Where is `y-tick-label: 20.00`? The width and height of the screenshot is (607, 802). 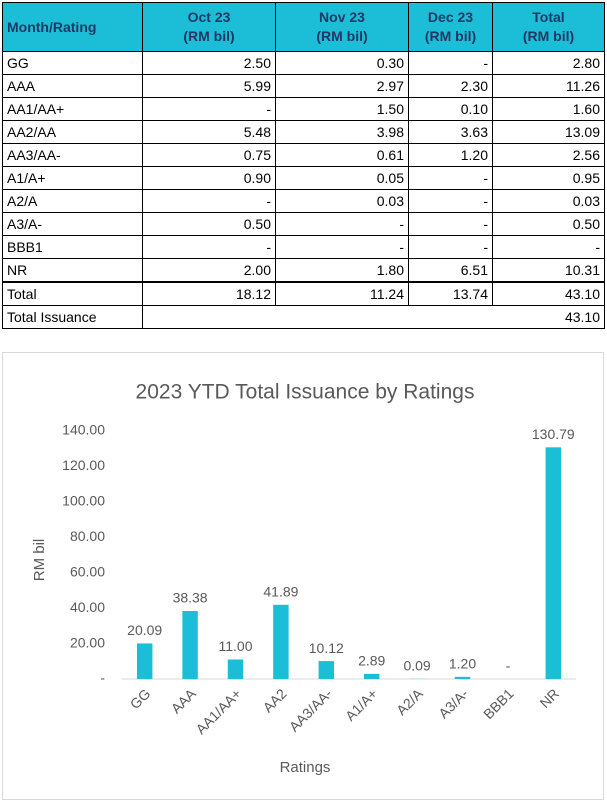
y-tick-label: 20.00 is located at coordinates (87, 642).